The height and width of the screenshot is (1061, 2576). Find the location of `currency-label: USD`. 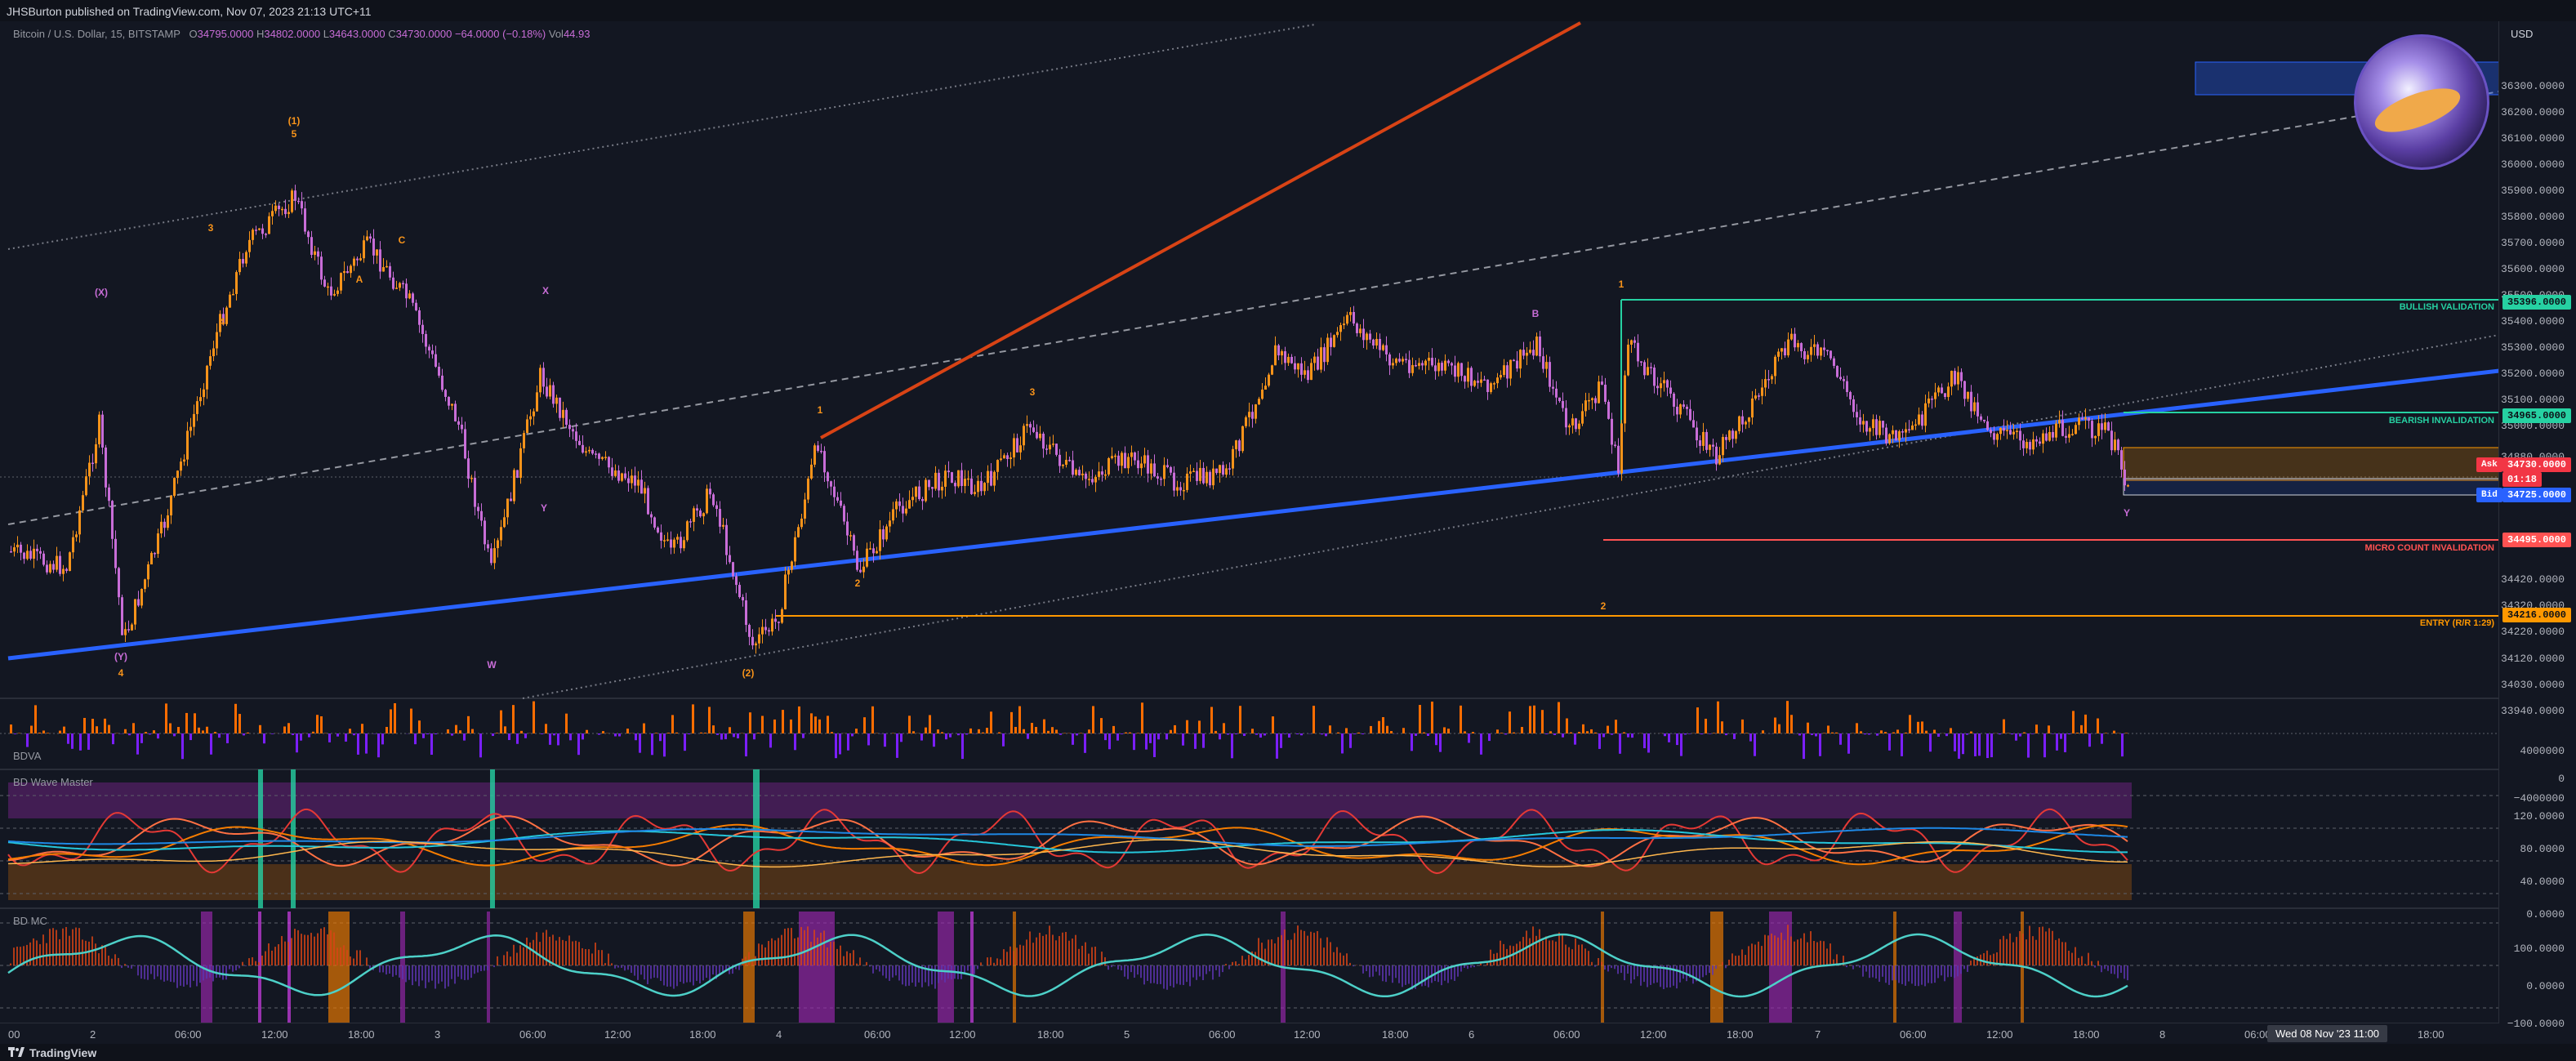

currency-label: USD is located at coordinates (2522, 34).